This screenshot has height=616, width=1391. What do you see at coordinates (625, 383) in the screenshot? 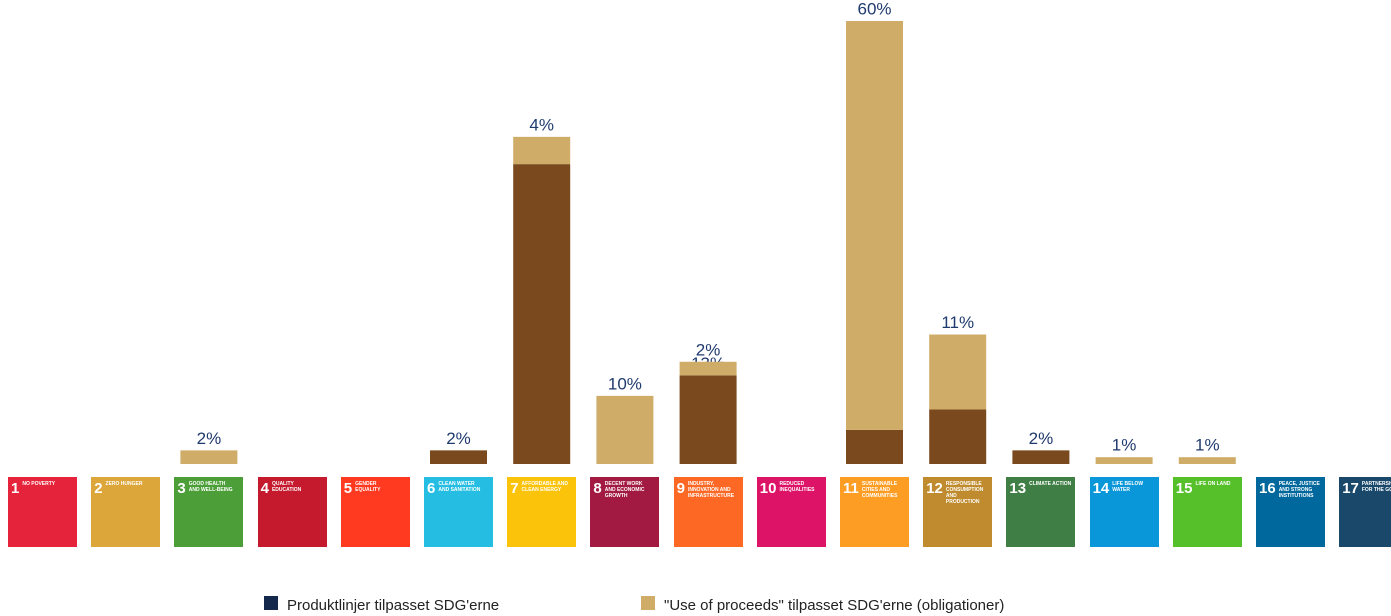
I see `value-label: 10%` at bounding box center [625, 383].